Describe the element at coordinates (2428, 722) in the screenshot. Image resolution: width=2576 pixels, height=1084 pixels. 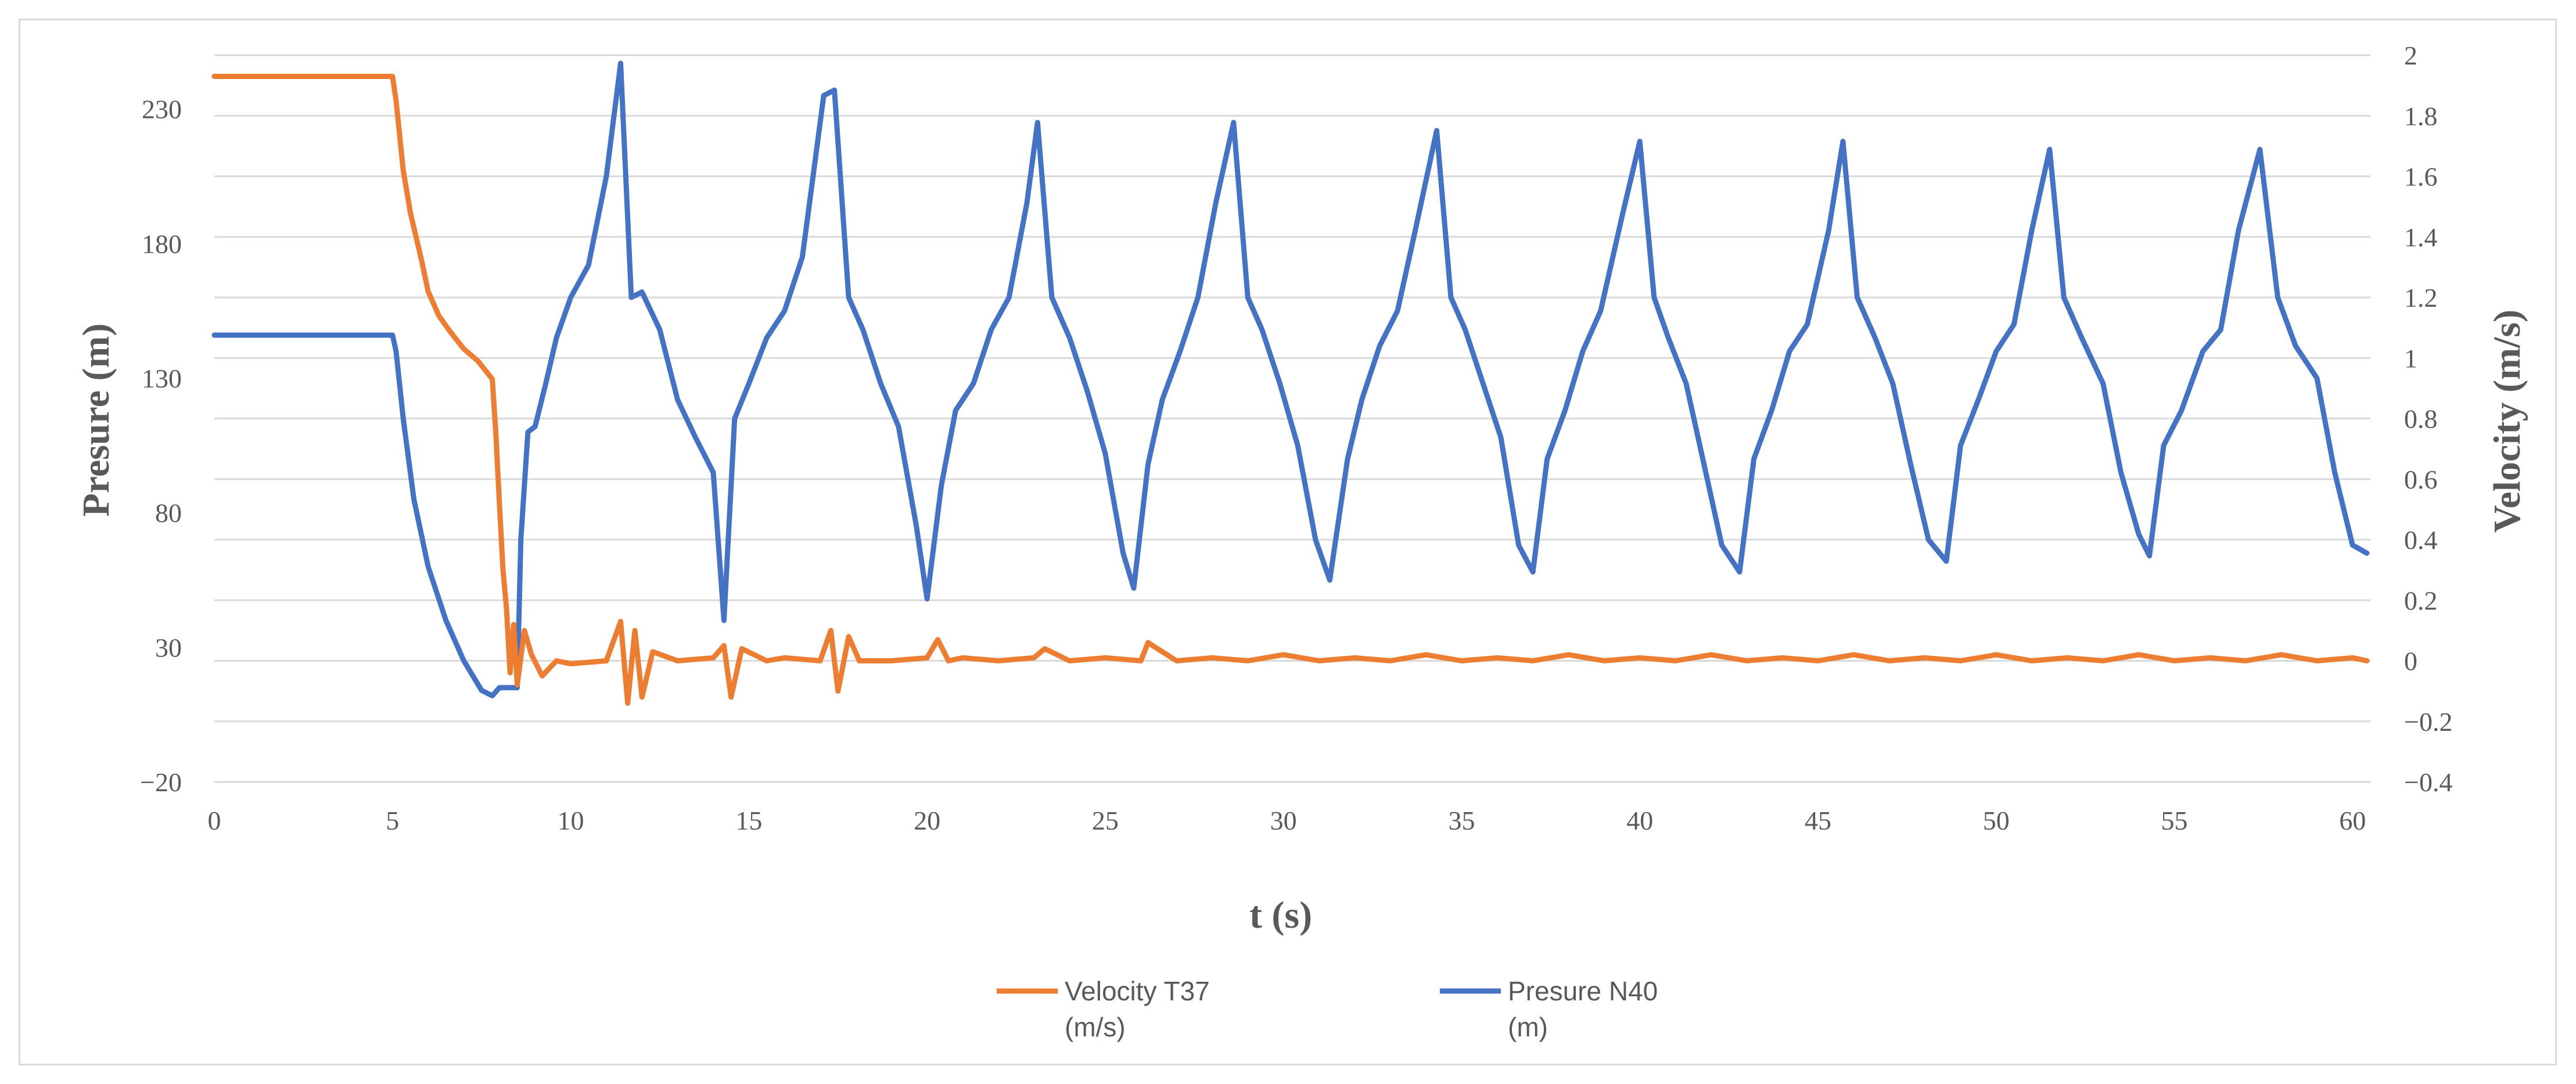
I see `y2-tick-label: −0.2` at that location.